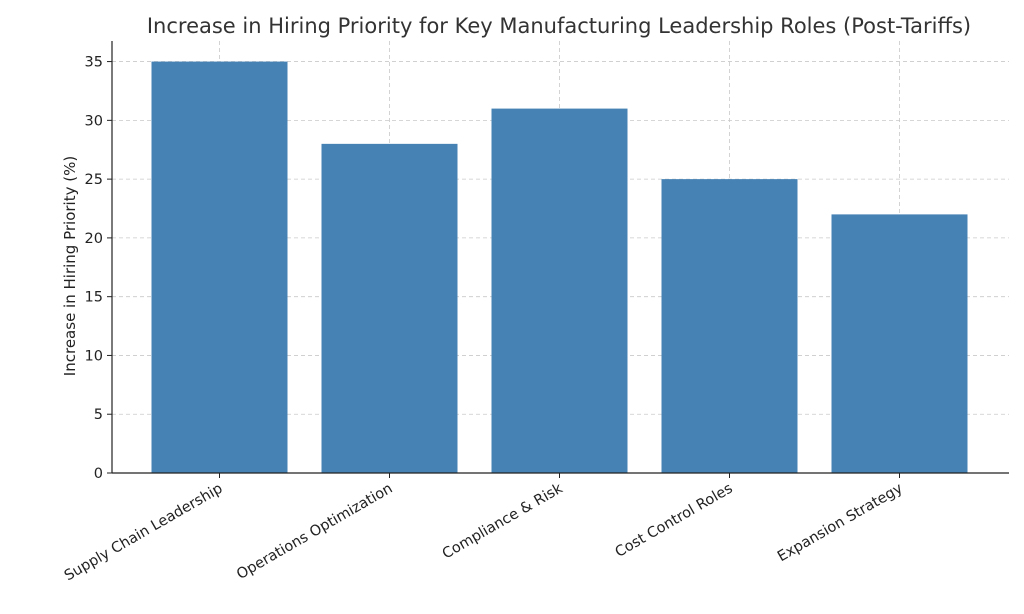 This screenshot has width=1024, height=614. I want to click on bar-compliance-risk, so click(559, 291).